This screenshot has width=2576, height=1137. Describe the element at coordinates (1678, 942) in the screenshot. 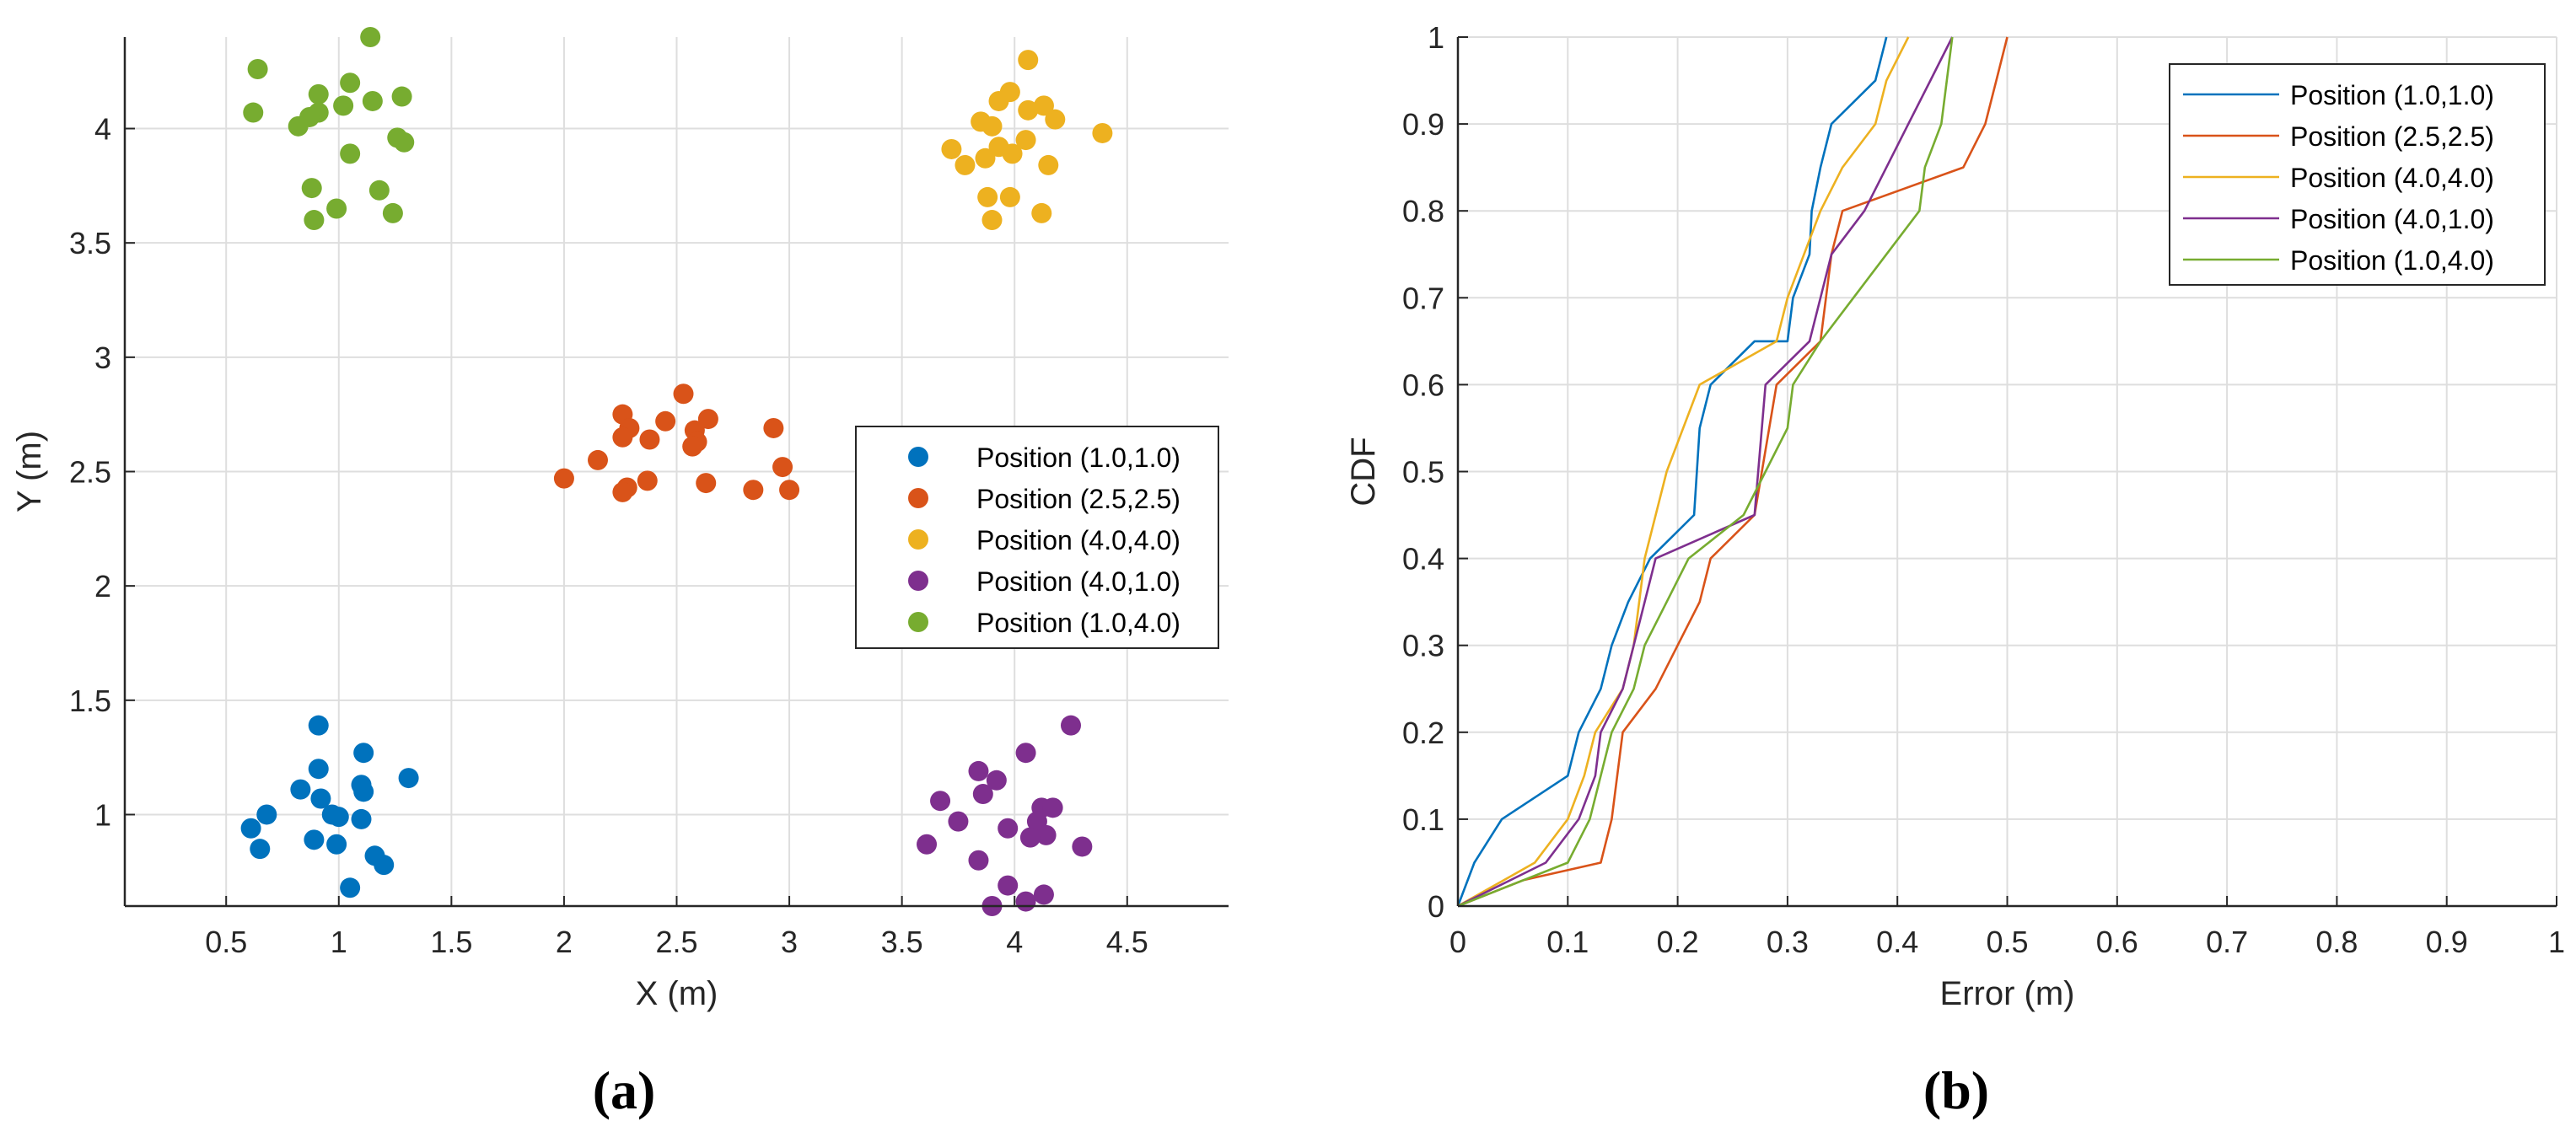

I see `x-tick-label: 0.2` at that location.